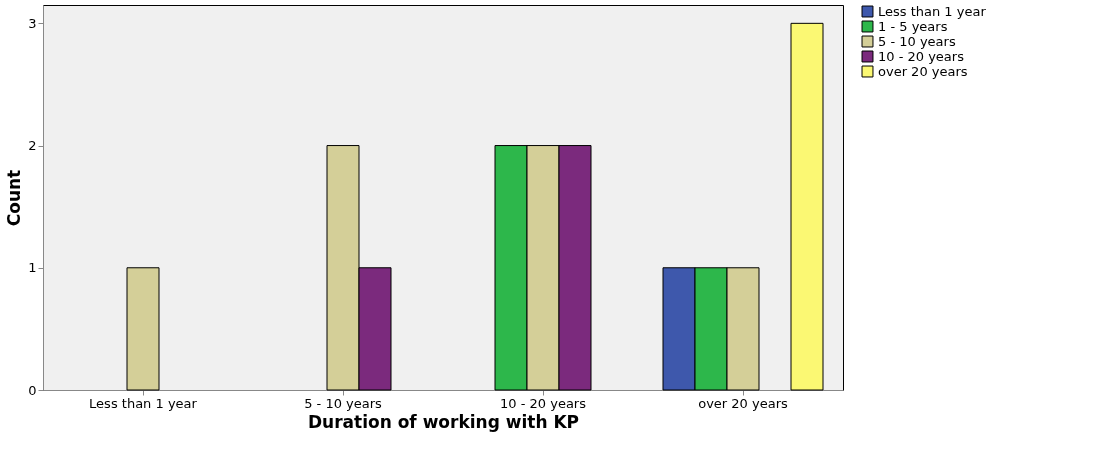 The image size is (1110, 455). What do you see at coordinates (923, 71) in the screenshot?
I see `legend-label: over 20 years` at bounding box center [923, 71].